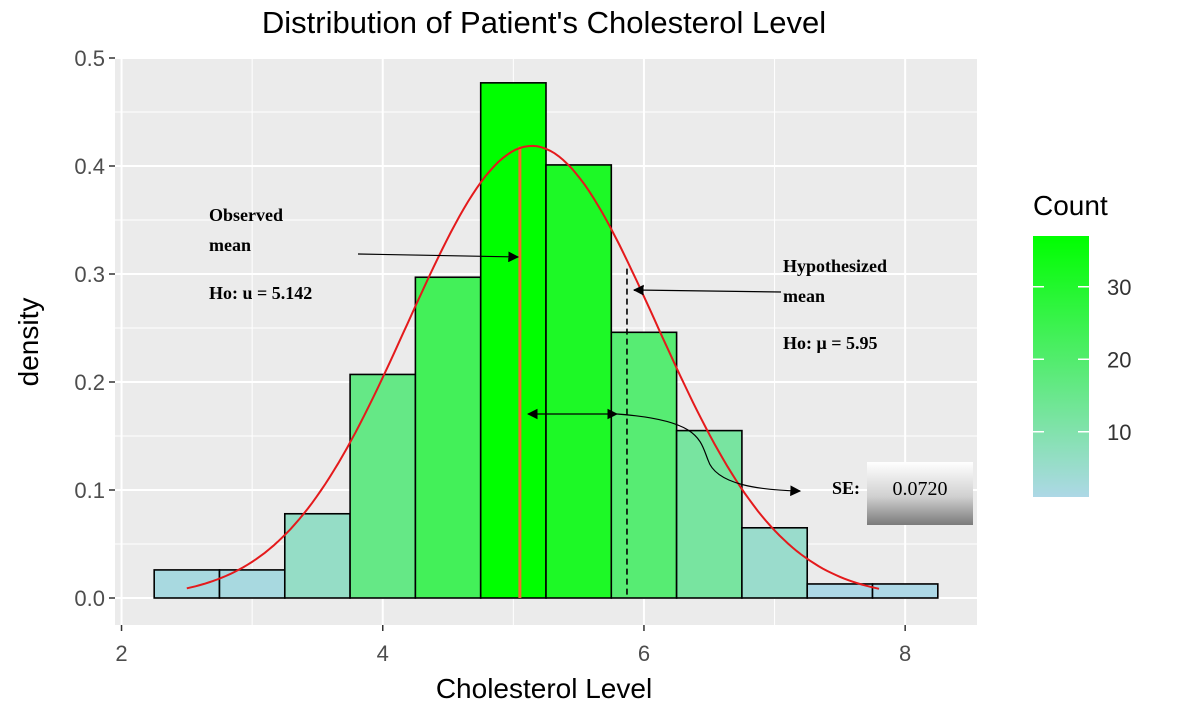  Describe the element at coordinates (707, 290) in the screenshot. I see `hypothesized-mean-arrow` at that location.